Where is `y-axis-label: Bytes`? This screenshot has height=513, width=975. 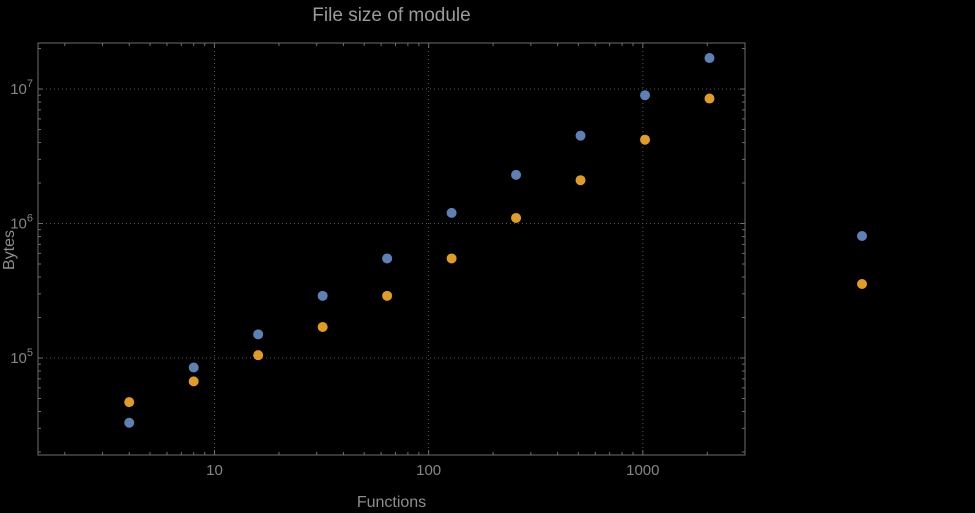 y-axis-label: Bytes is located at coordinates (9, 250).